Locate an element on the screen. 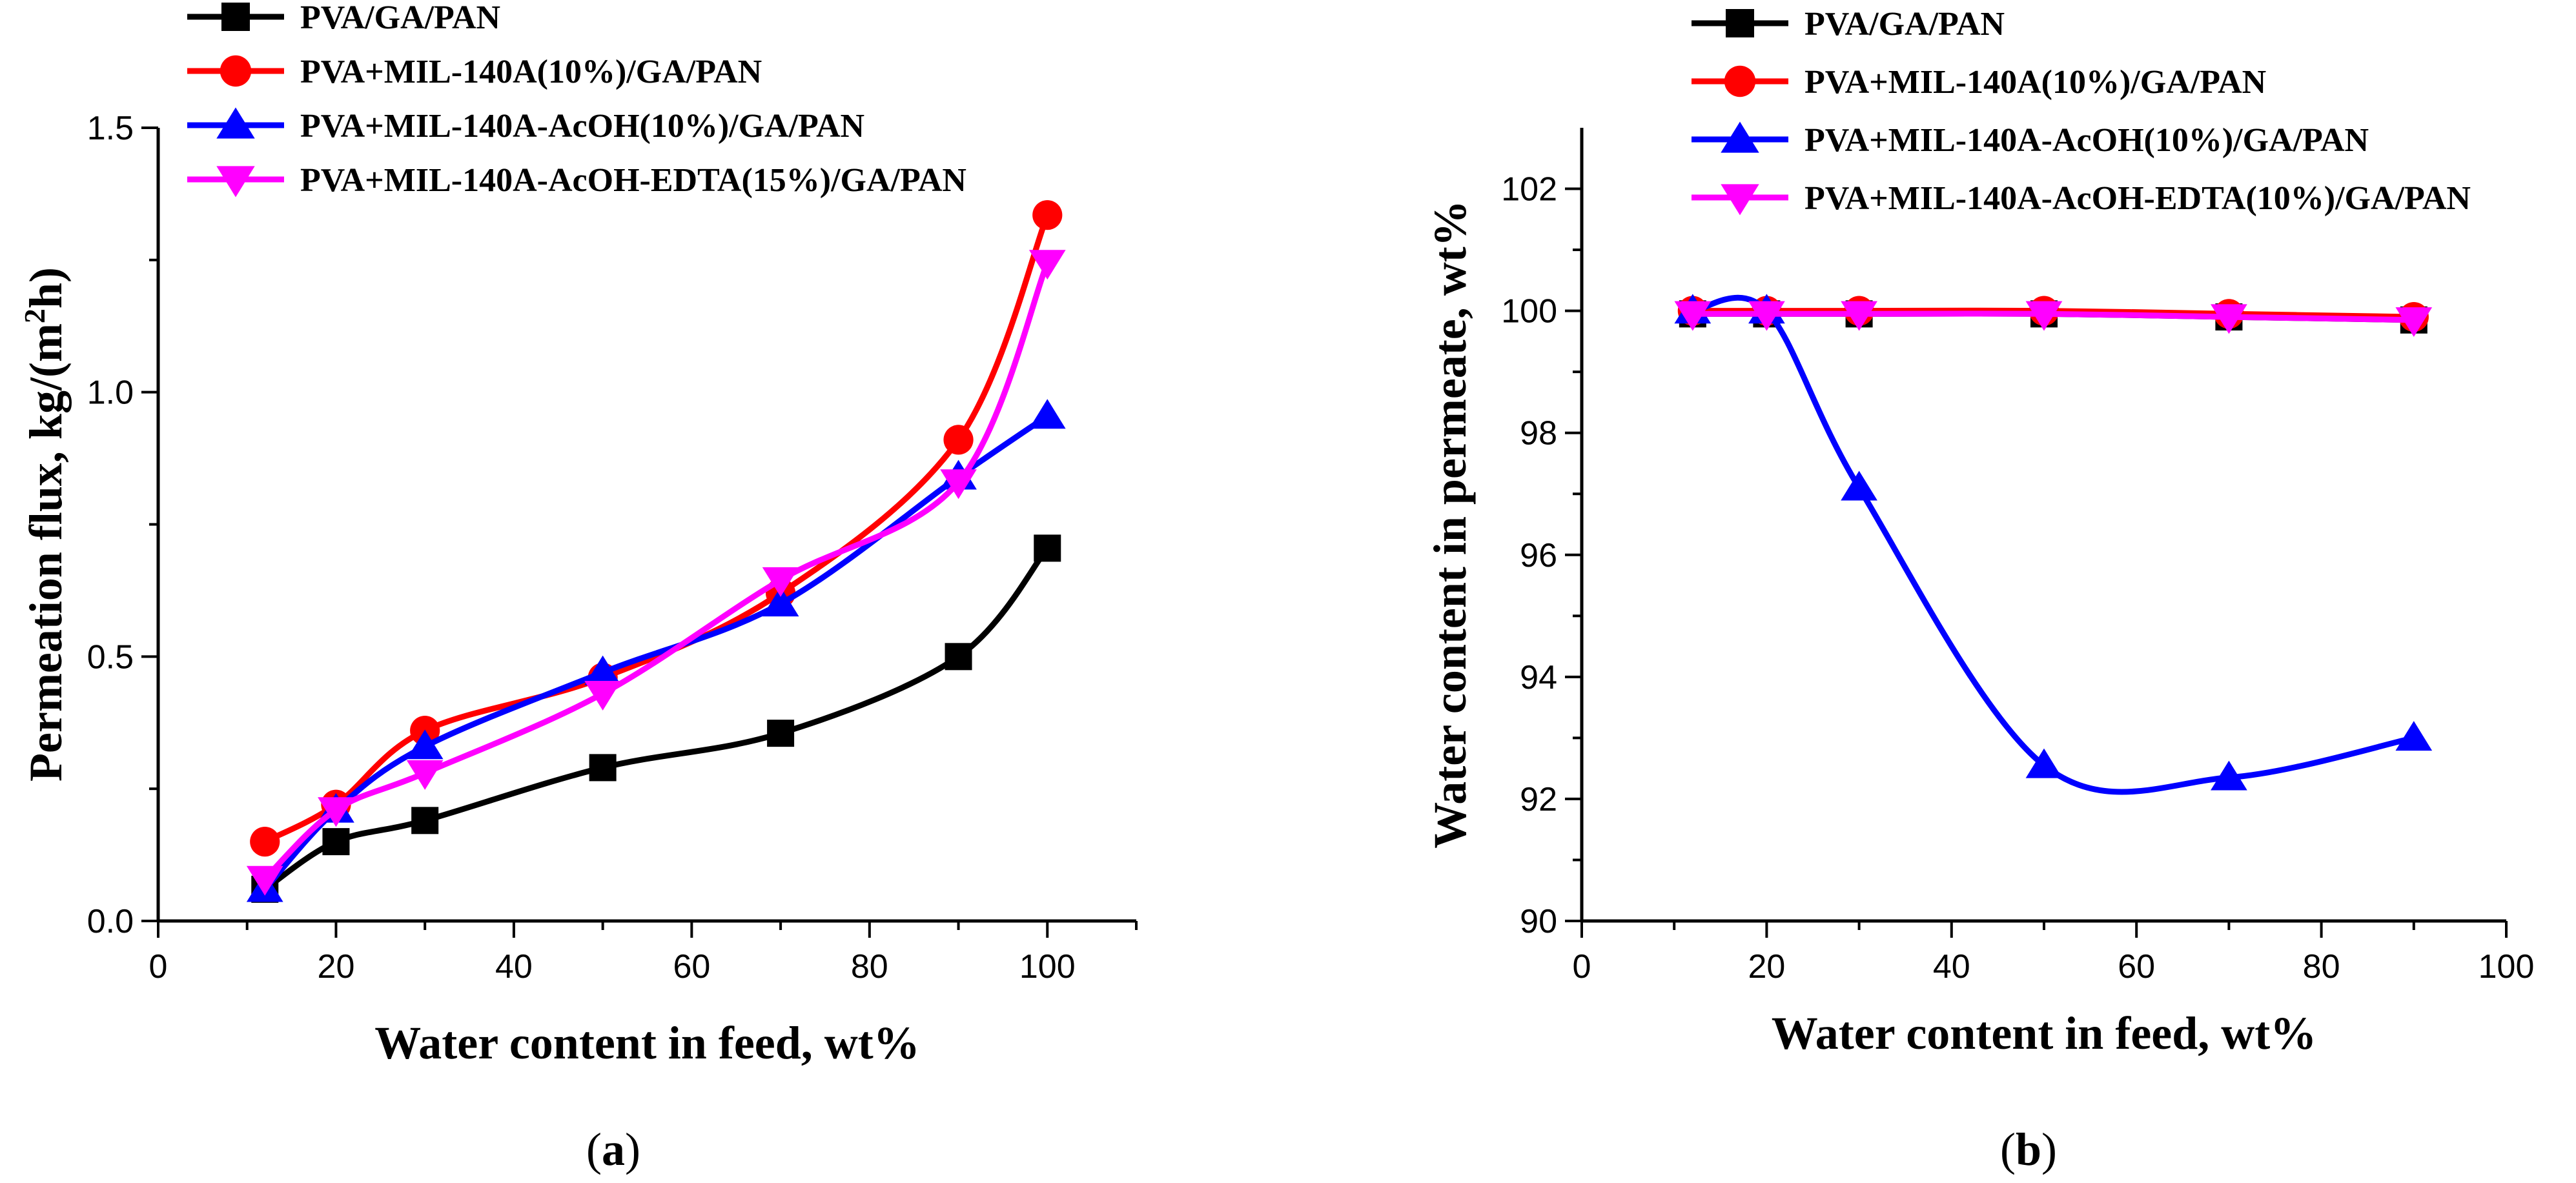 Image resolution: width=2576 pixels, height=1183 pixels. caption-letter: b is located at coordinates (2029, 1149).